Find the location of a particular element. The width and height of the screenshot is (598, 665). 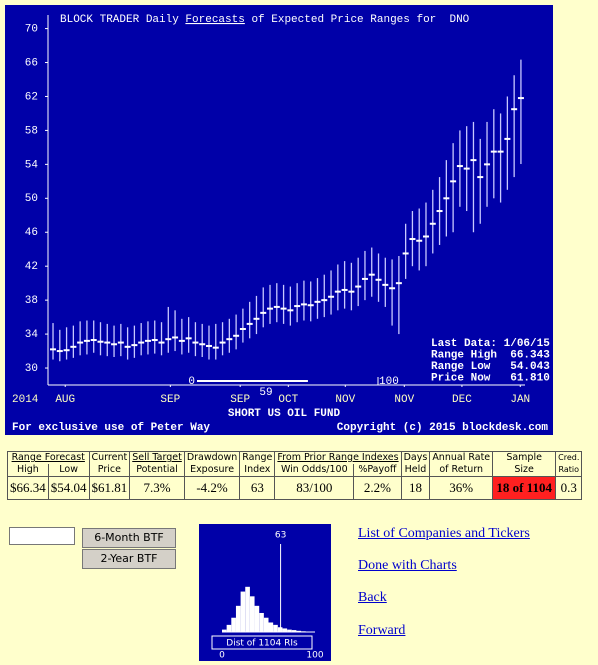

cell: 7.3% is located at coordinates (157, 488).